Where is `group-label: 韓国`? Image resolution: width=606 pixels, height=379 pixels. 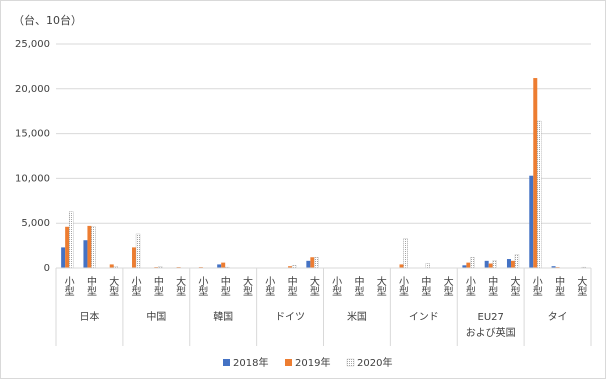 group-label: 韓国 is located at coordinates (223, 317).